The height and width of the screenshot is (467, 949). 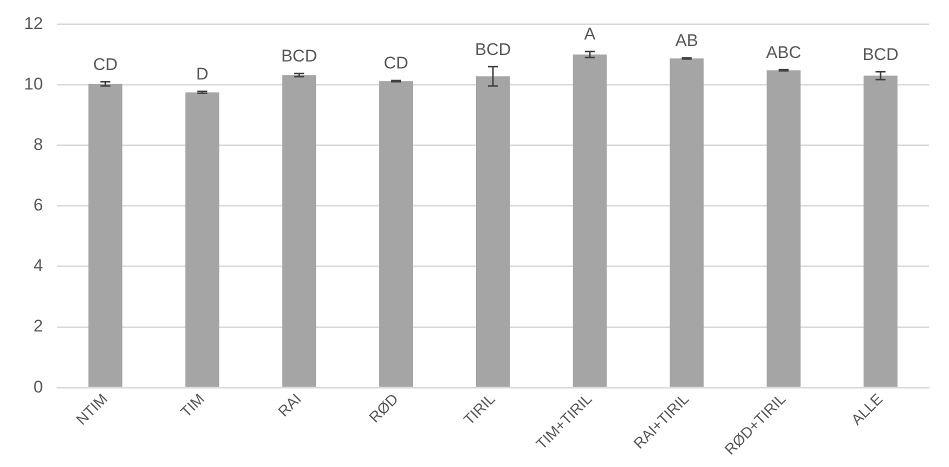 I want to click on y-tick-label: 10, so click(x=33, y=84).